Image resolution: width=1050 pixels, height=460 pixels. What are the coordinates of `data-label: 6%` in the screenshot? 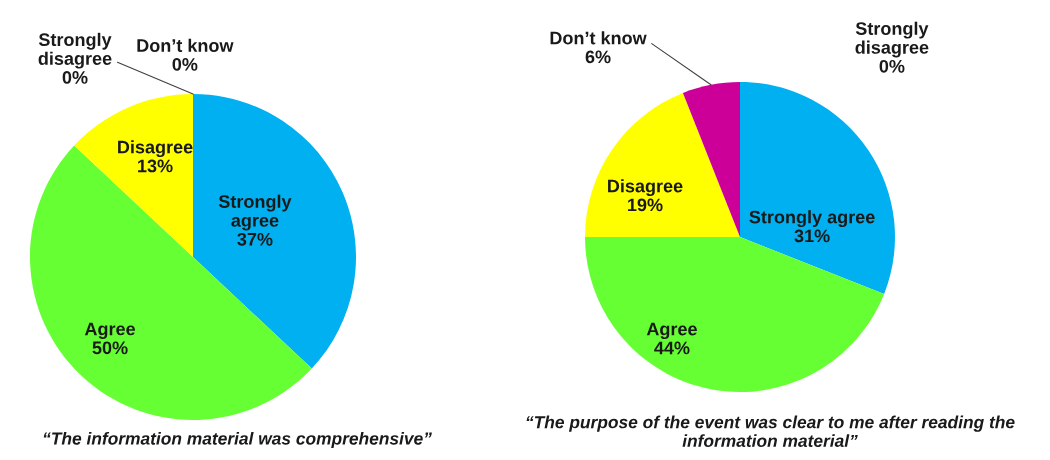 It's located at (598, 57).